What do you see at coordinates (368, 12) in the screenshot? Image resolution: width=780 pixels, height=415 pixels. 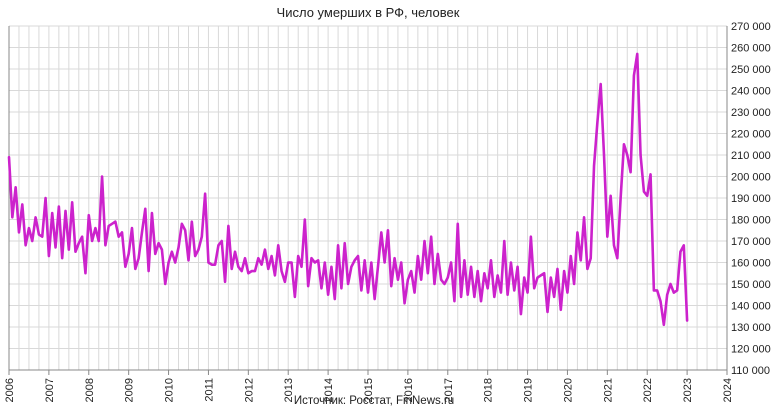 I see `chart-title: Число умерших в РФ, человек` at bounding box center [368, 12].